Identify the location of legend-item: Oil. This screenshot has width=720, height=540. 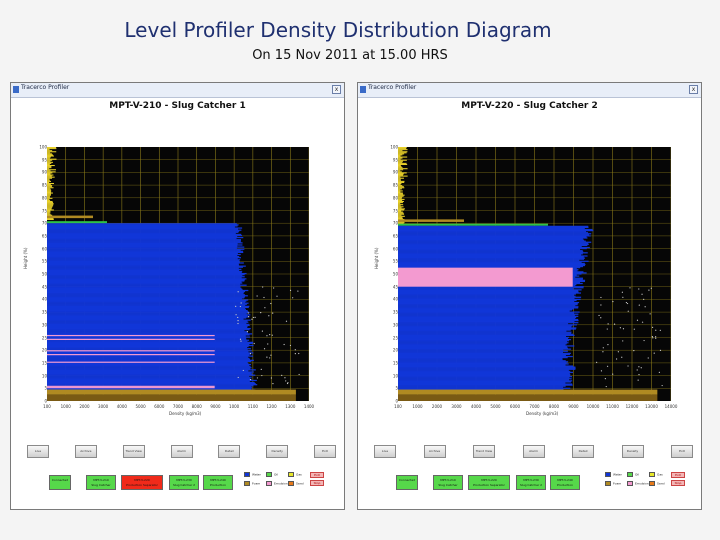
(279, 475).